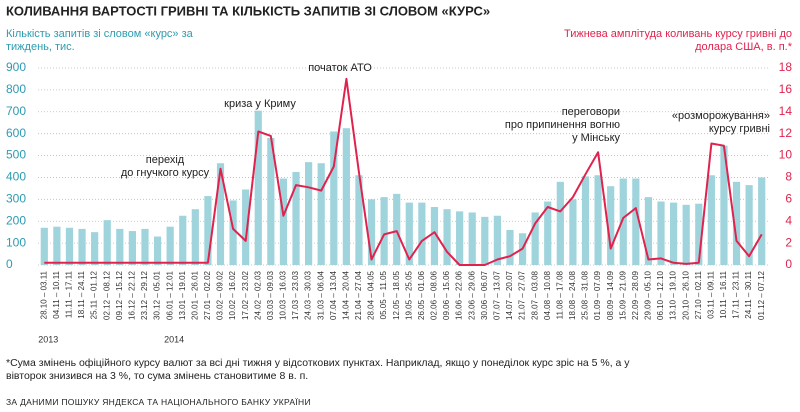 This screenshot has width=800, height=412. Describe the element at coordinates (660, 294) in the screenshot. I see `x-tick-label: 06.10 – 12.10` at that location.